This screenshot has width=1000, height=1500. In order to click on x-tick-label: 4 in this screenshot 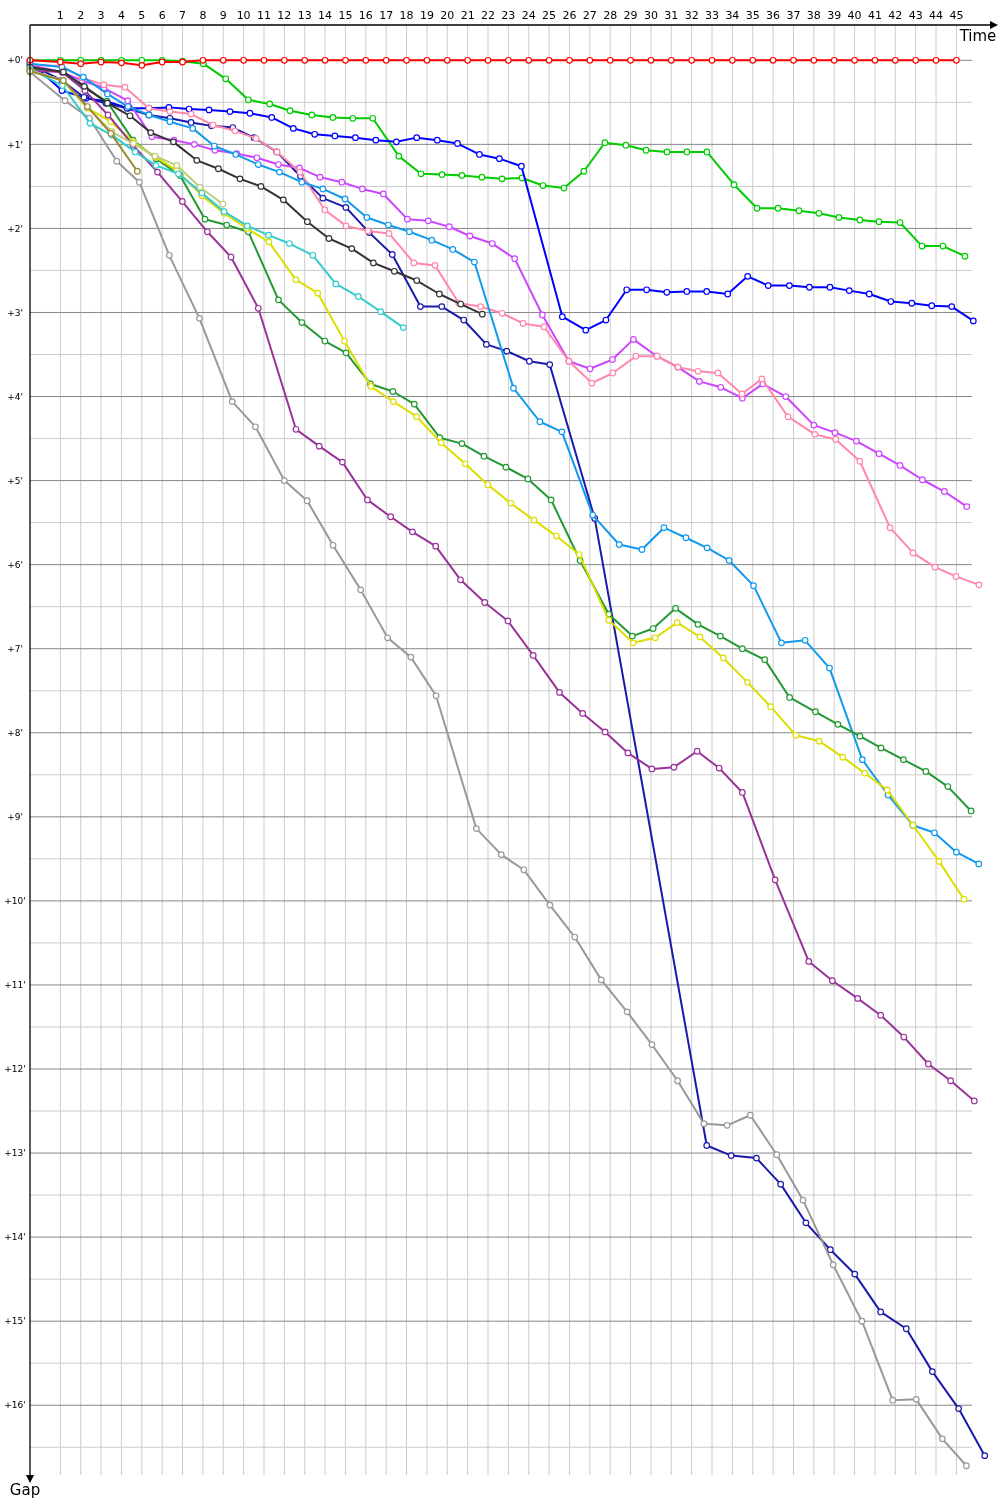, I will do `click(121, 15)`.